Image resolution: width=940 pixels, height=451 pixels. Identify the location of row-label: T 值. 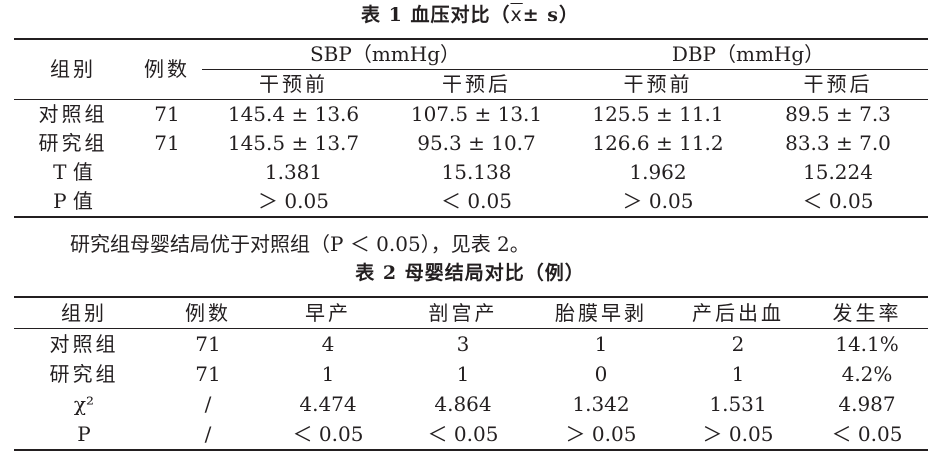
(73, 172).